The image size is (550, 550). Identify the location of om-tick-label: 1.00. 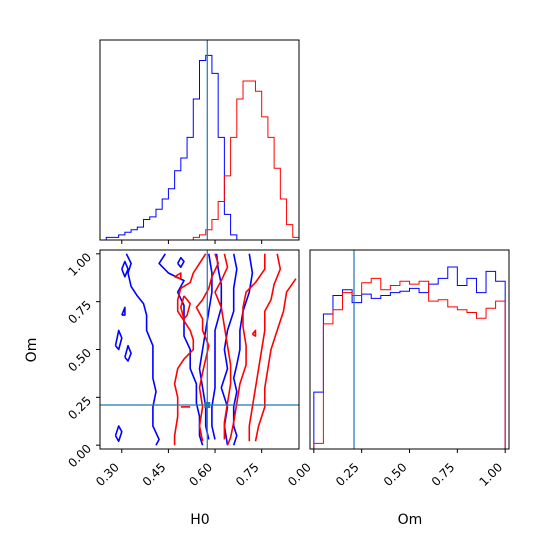
(491, 474).